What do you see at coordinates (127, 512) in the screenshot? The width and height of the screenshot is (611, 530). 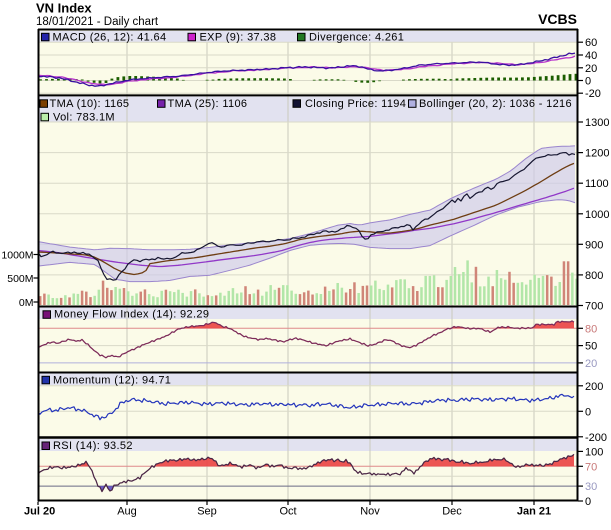 I see `svg-text: Aug` at bounding box center [127, 512].